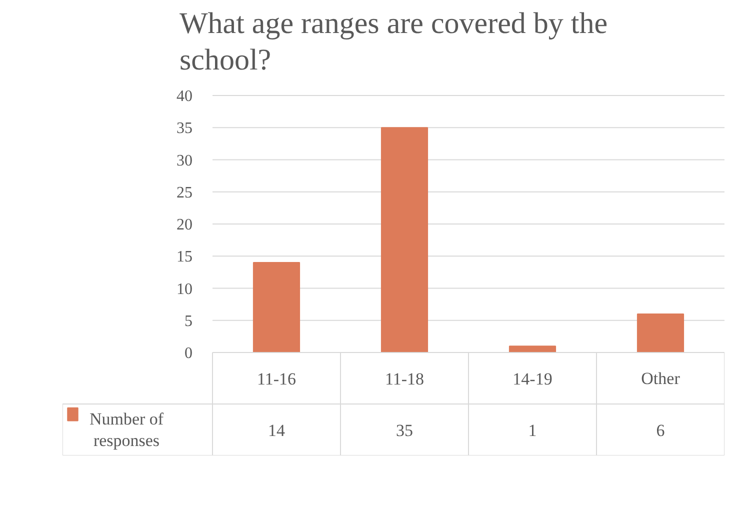 Image resolution: width=749 pixels, height=531 pixels. What do you see at coordinates (184, 96) in the screenshot?
I see `y-tick-label: 40` at bounding box center [184, 96].